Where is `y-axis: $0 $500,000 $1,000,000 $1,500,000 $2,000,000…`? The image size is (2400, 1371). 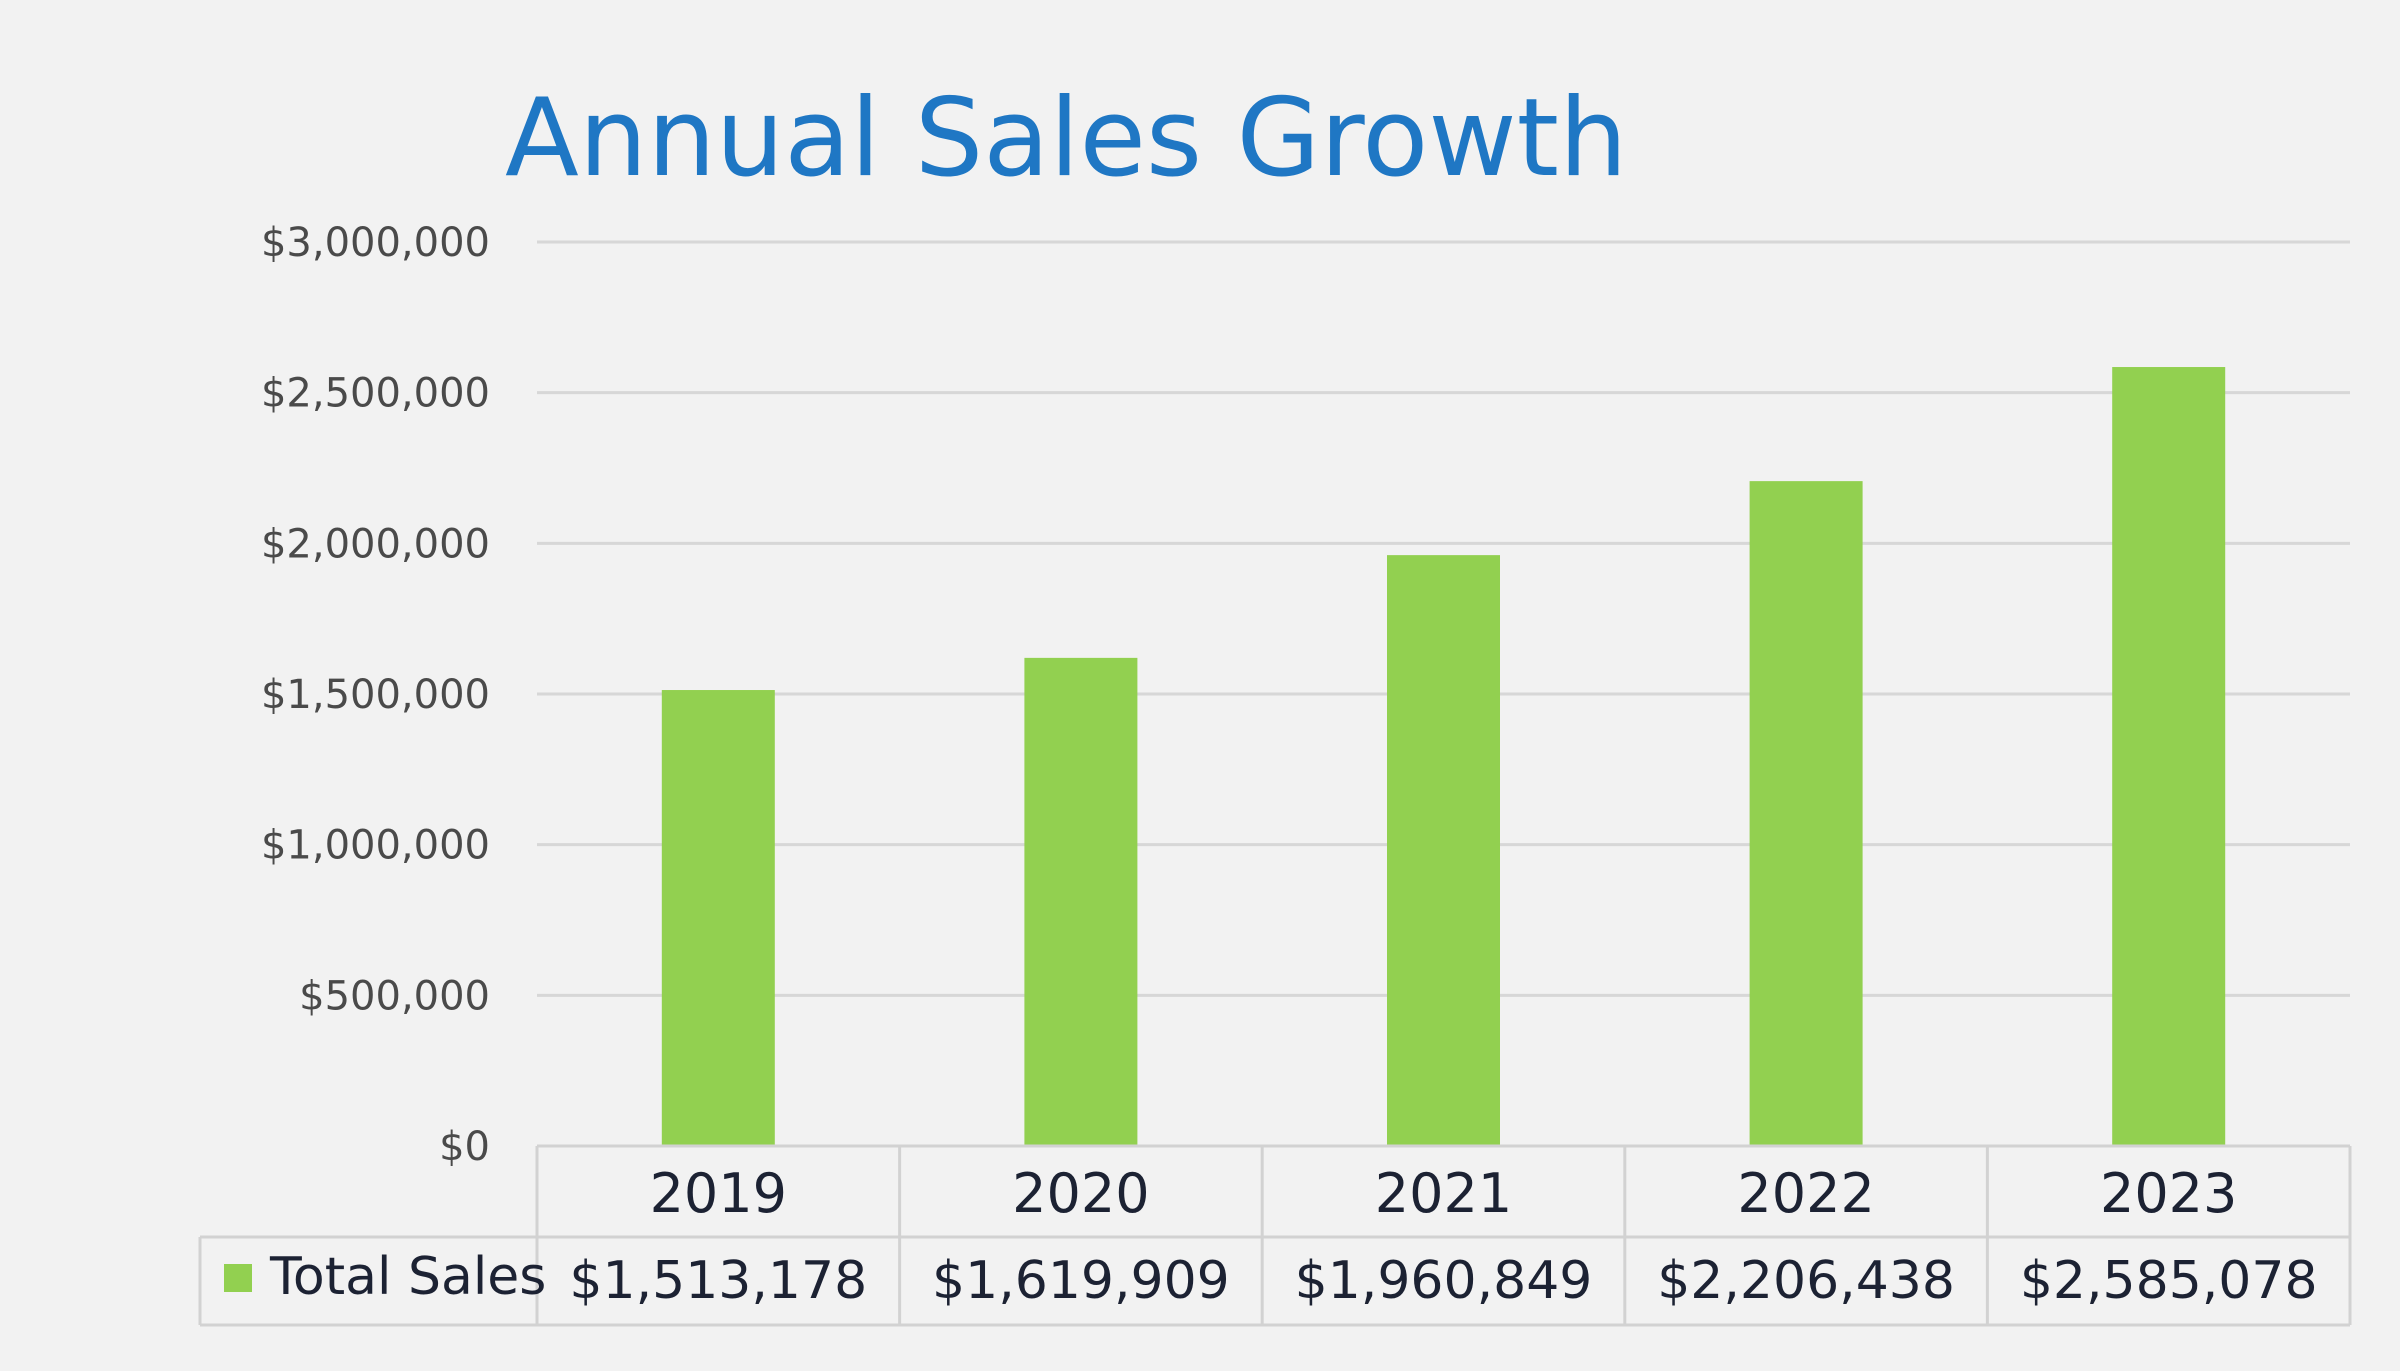
y-axis: $0 $500,000 $1,000,000 $1,500,000 $2,000,000… is located at coordinates (375, 695).